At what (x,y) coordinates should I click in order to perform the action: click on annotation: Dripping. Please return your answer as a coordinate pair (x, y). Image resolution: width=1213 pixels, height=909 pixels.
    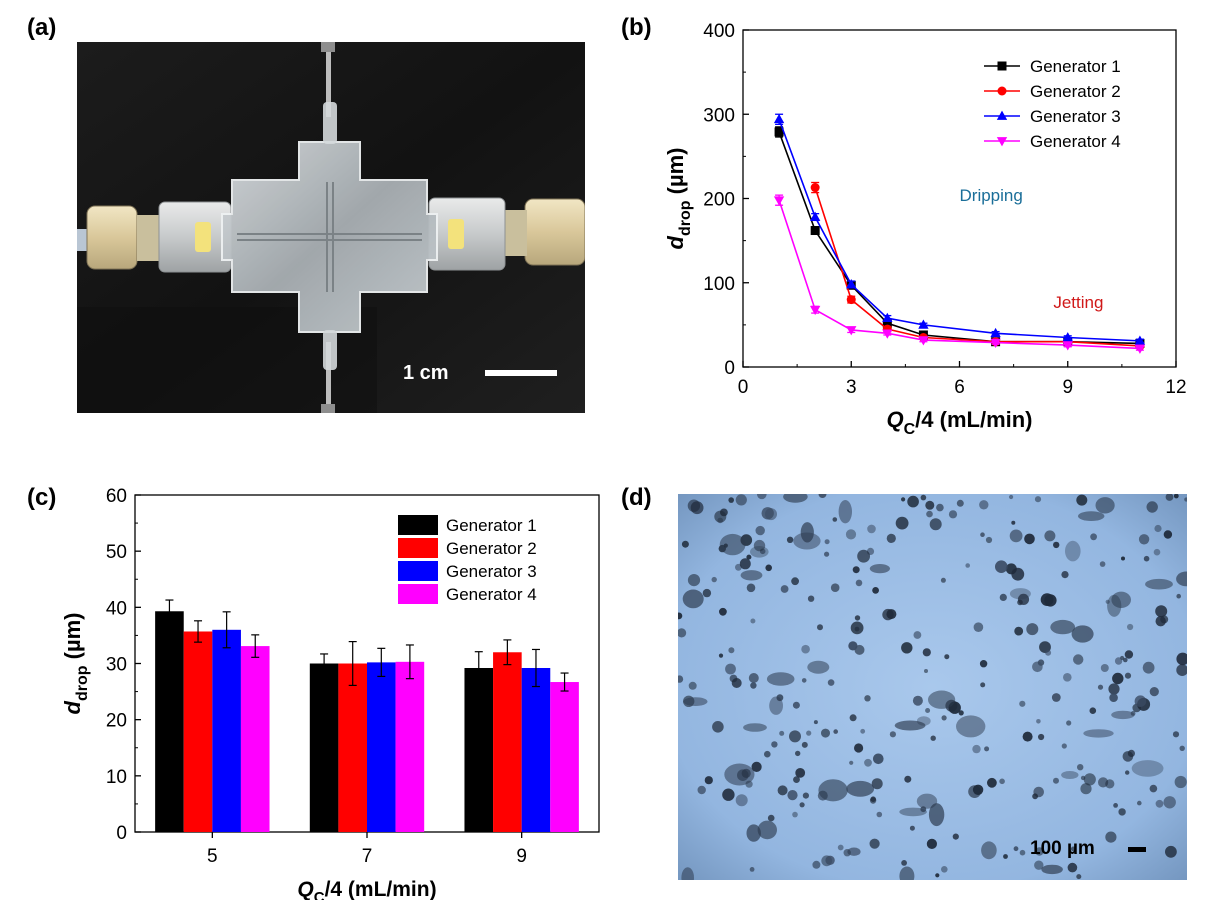
    Looking at the image, I should click on (991, 195).